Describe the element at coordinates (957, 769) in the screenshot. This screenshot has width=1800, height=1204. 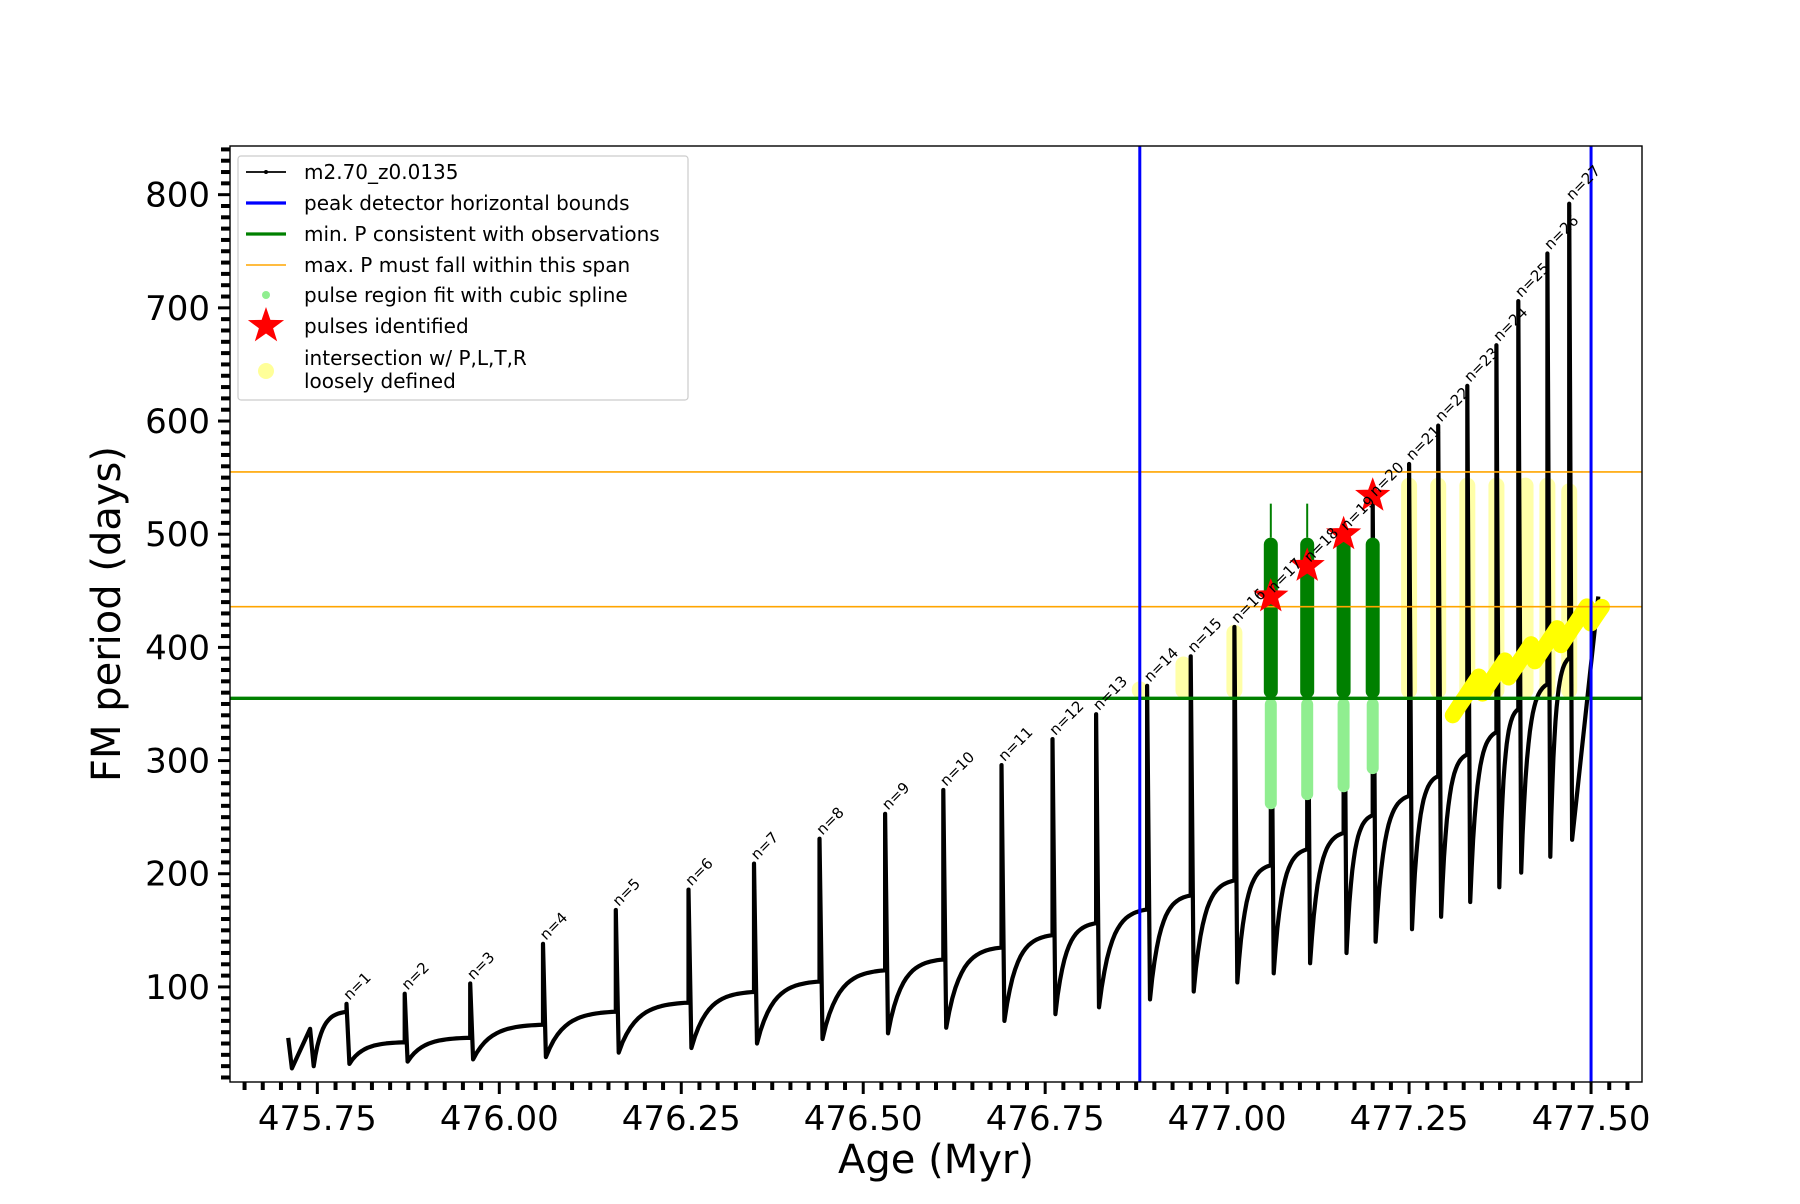
I see `pulse-label-n10: n=10` at that location.